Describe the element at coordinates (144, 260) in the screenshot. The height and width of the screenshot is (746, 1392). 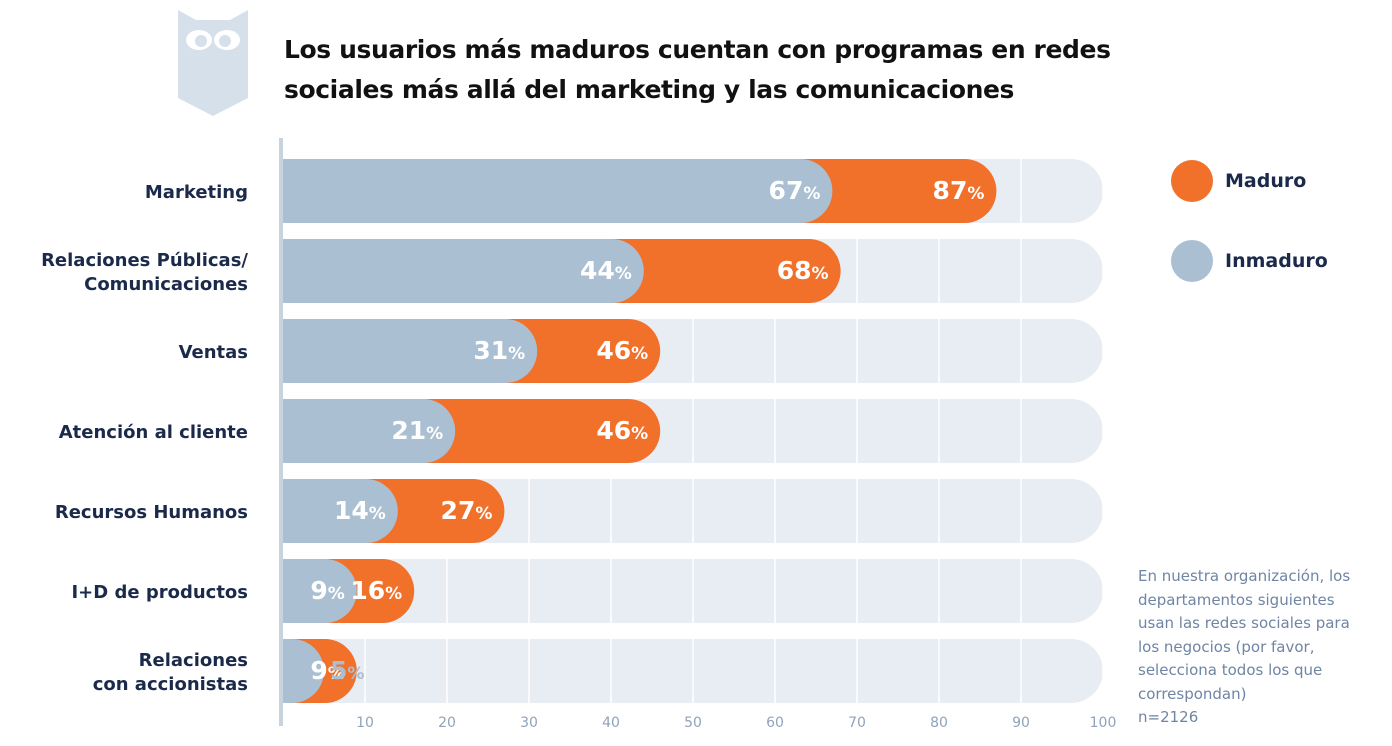
I see `category-label: Relaciones Públicas/` at that location.